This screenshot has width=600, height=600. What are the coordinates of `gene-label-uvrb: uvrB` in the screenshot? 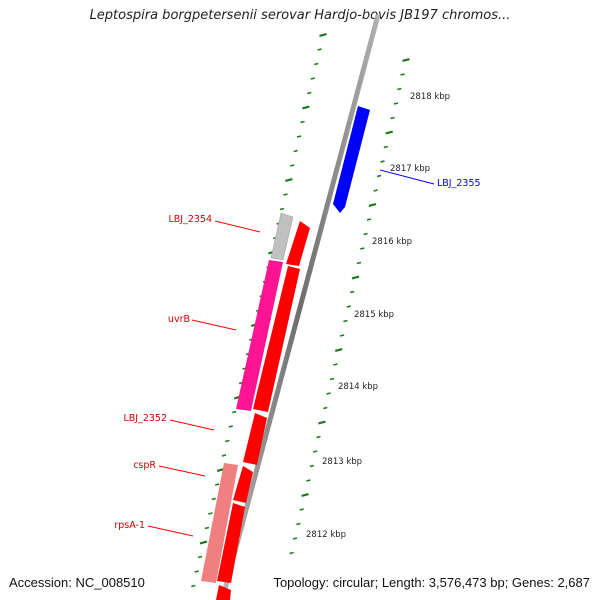 It's located at (179, 319).